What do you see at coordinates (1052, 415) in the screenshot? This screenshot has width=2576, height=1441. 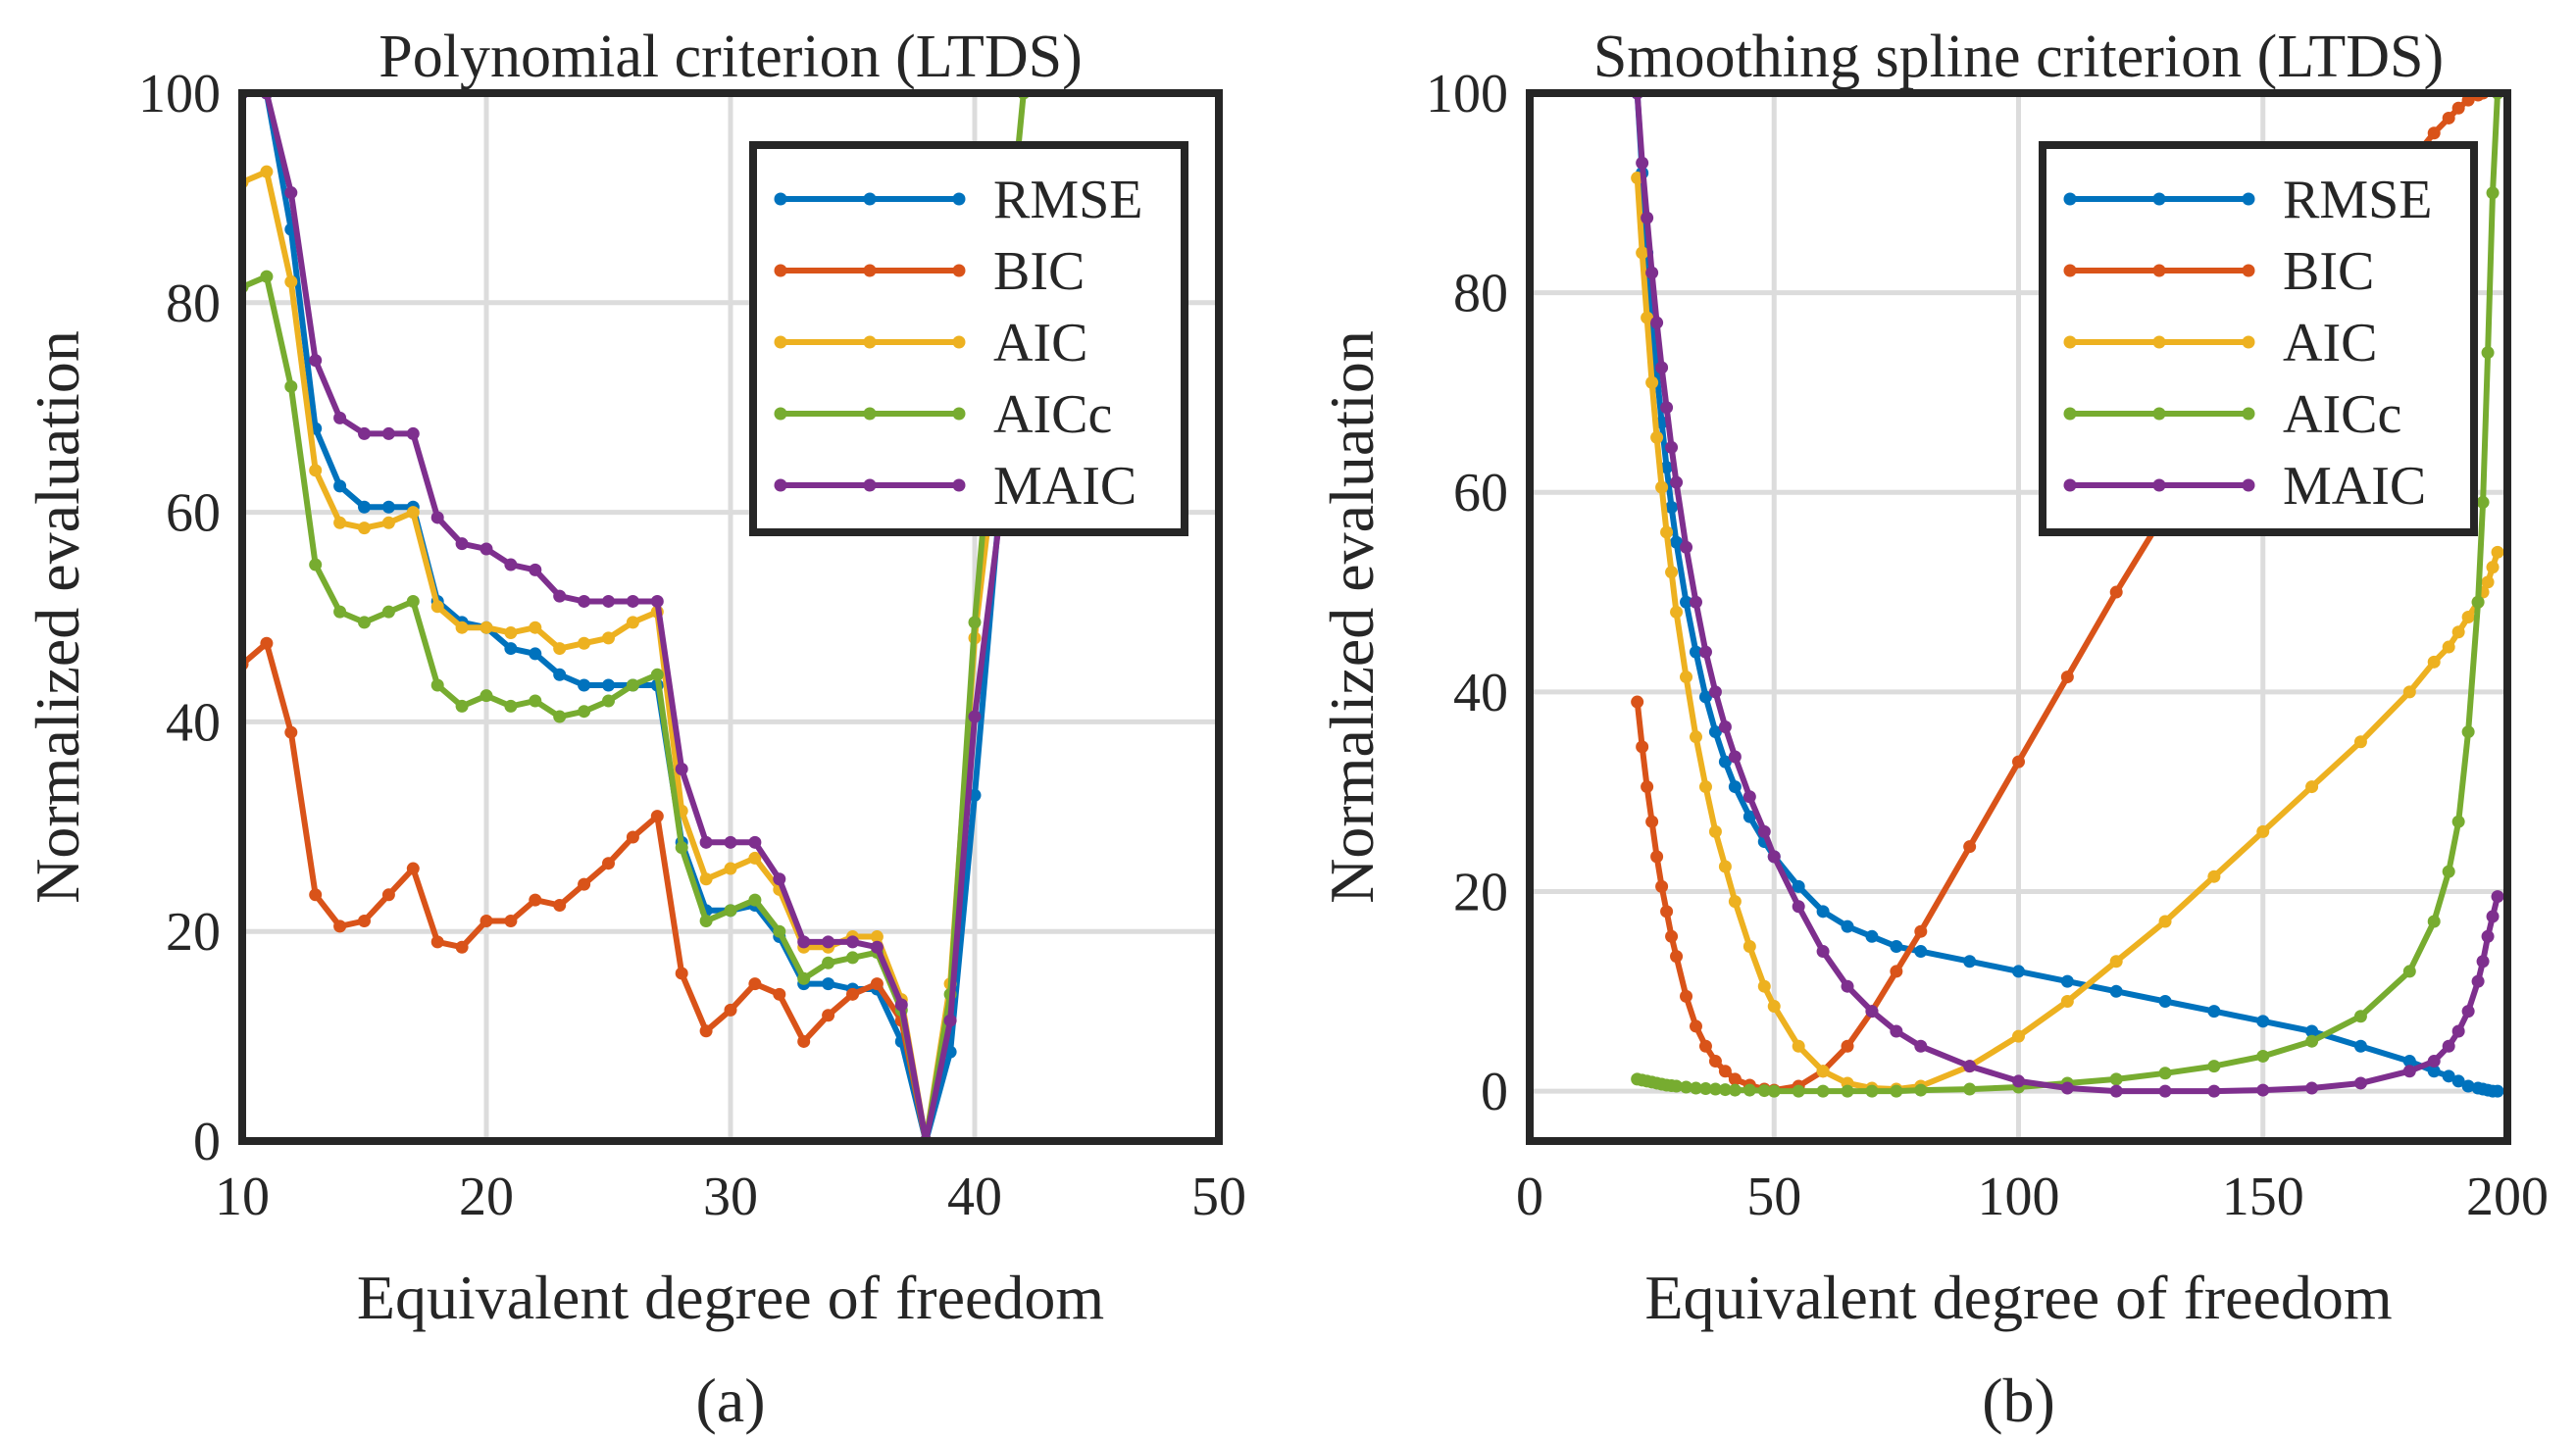 I see `legend-label-aicc: AICc` at bounding box center [1052, 415].